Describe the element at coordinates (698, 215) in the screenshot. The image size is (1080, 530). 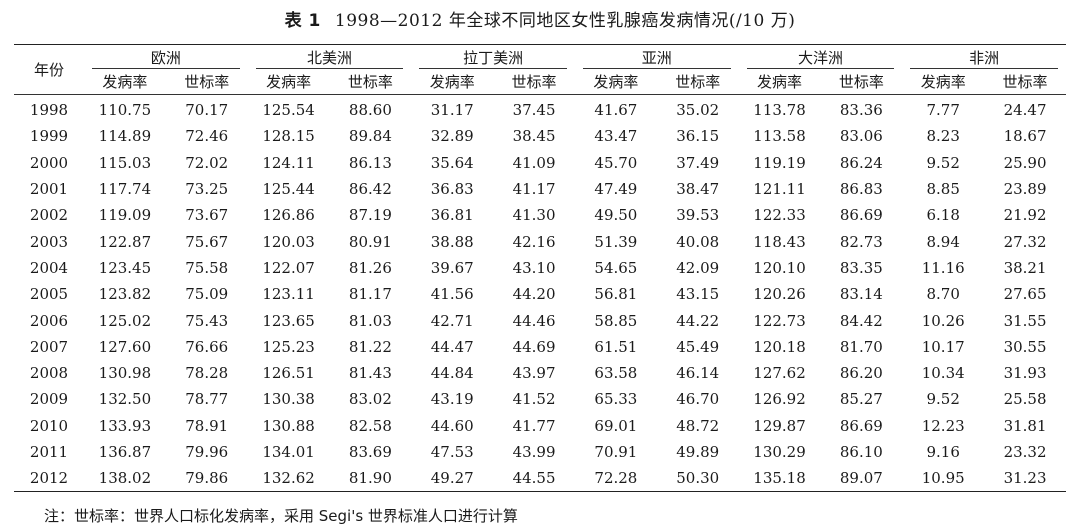
I see `value-cell: 39.53` at that location.